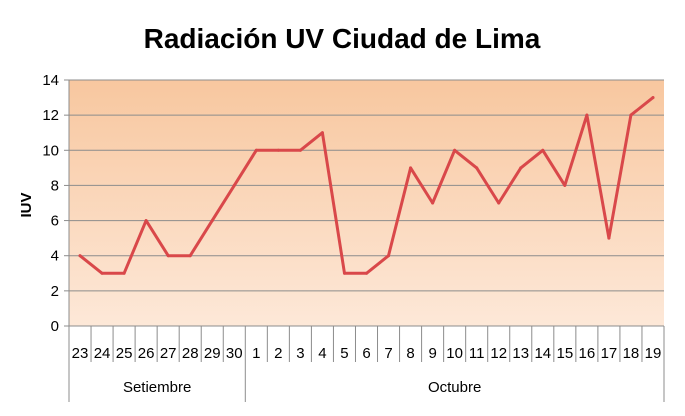  I want to click on x-tick-label: 28, so click(190, 353).